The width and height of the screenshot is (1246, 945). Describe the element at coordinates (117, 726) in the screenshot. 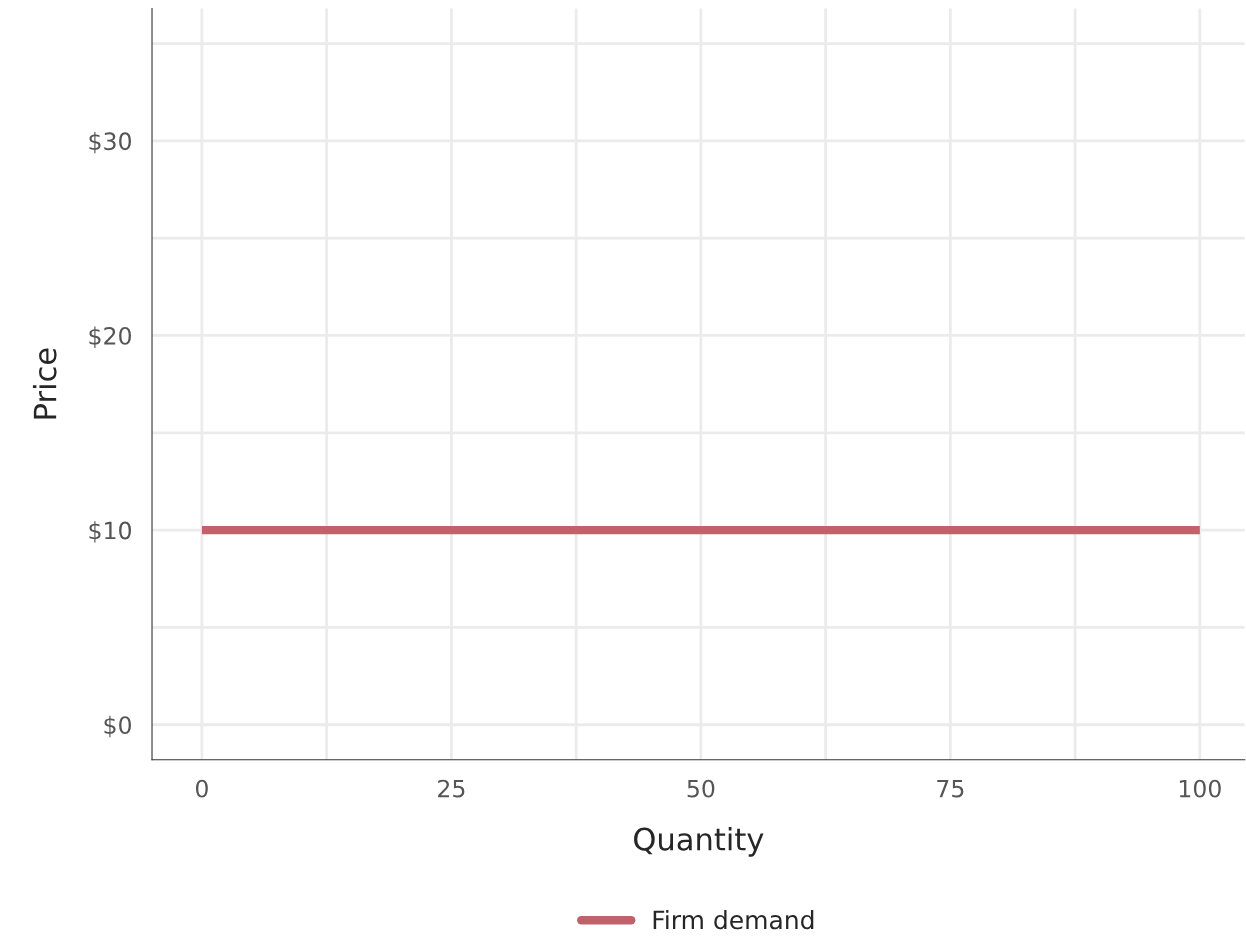

I see `y-tick-label: $0` at that location.